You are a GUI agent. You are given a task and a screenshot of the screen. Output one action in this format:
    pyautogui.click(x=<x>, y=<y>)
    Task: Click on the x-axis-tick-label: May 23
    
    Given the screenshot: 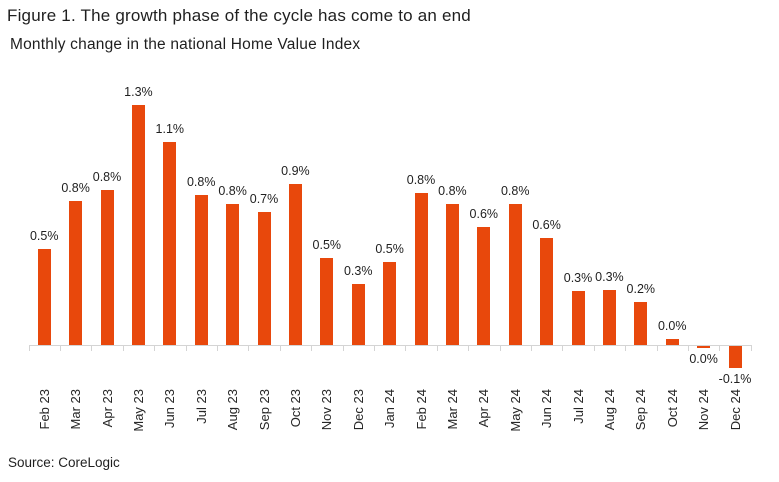 What is the action you would take?
    pyautogui.click(x=138, y=410)
    